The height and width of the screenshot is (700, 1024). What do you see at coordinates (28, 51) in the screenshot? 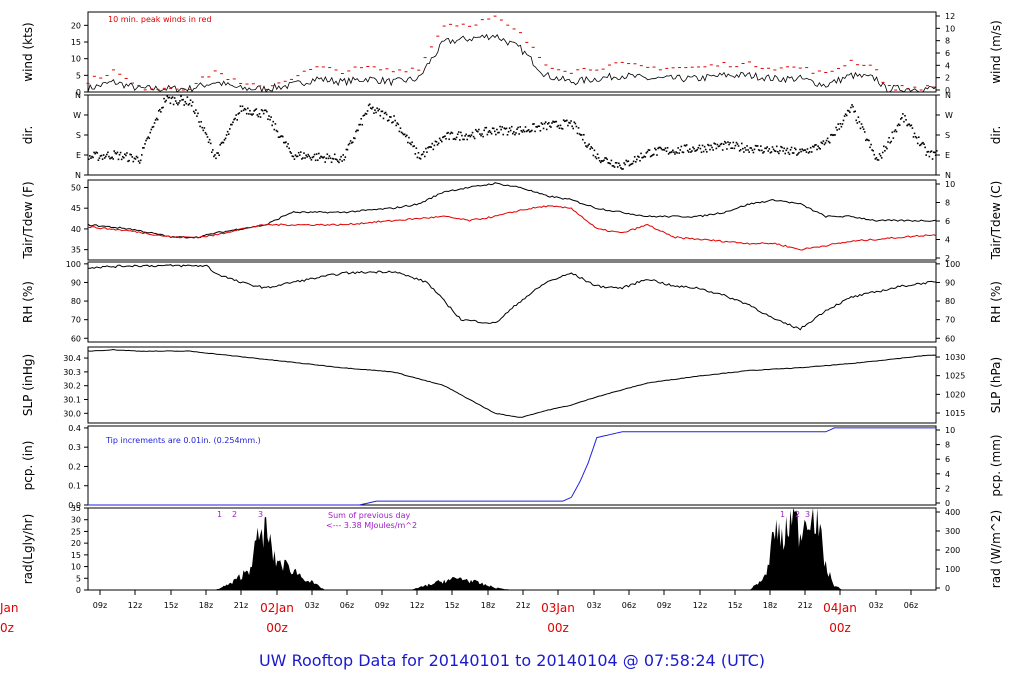
I see `y-axis-title: wind (kts)` at bounding box center [28, 51].